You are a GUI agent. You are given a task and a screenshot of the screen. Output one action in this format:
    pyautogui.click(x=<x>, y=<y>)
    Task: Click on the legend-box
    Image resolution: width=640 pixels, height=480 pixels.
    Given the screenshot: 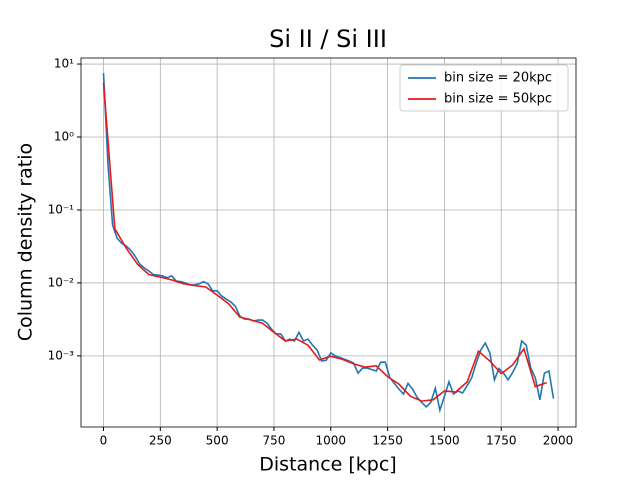 What is the action you would take?
    pyautogui.click(x=484, y=88)
    